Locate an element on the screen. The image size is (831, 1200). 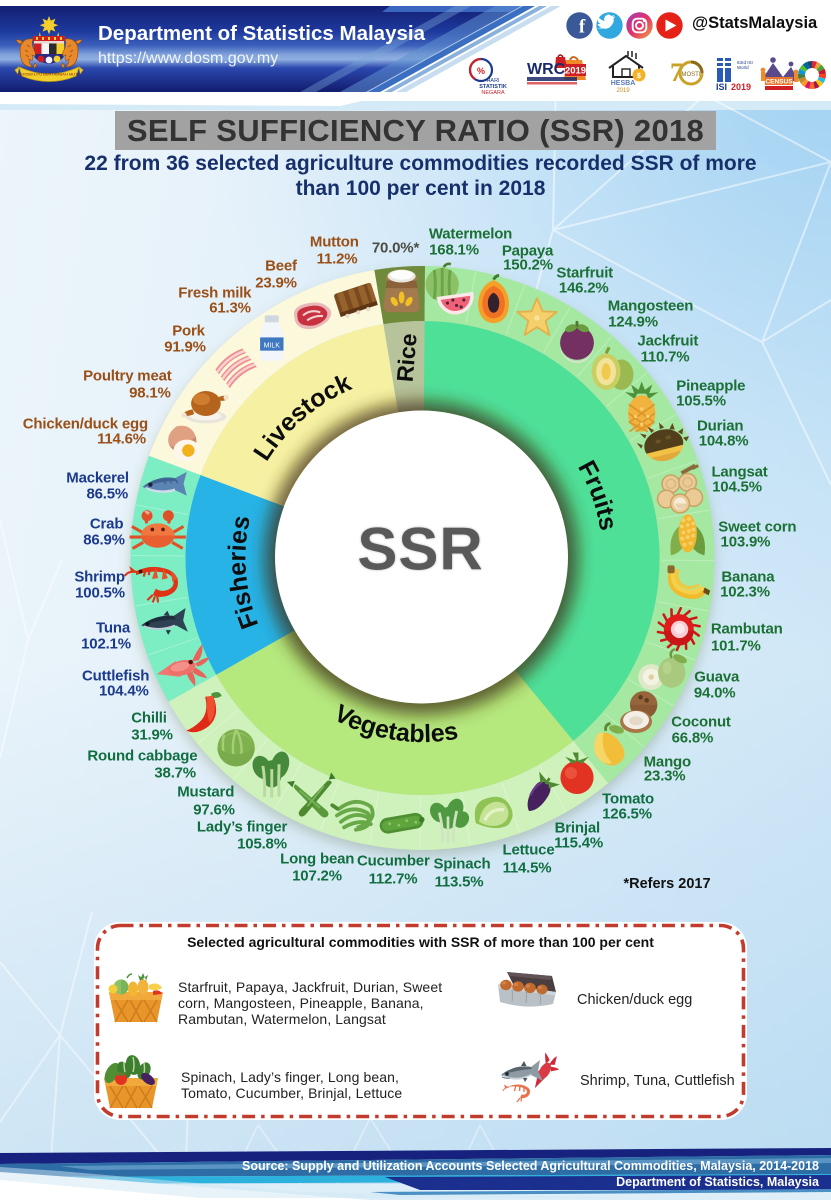
svg-text: Rice is located at coordinates (407, 357).